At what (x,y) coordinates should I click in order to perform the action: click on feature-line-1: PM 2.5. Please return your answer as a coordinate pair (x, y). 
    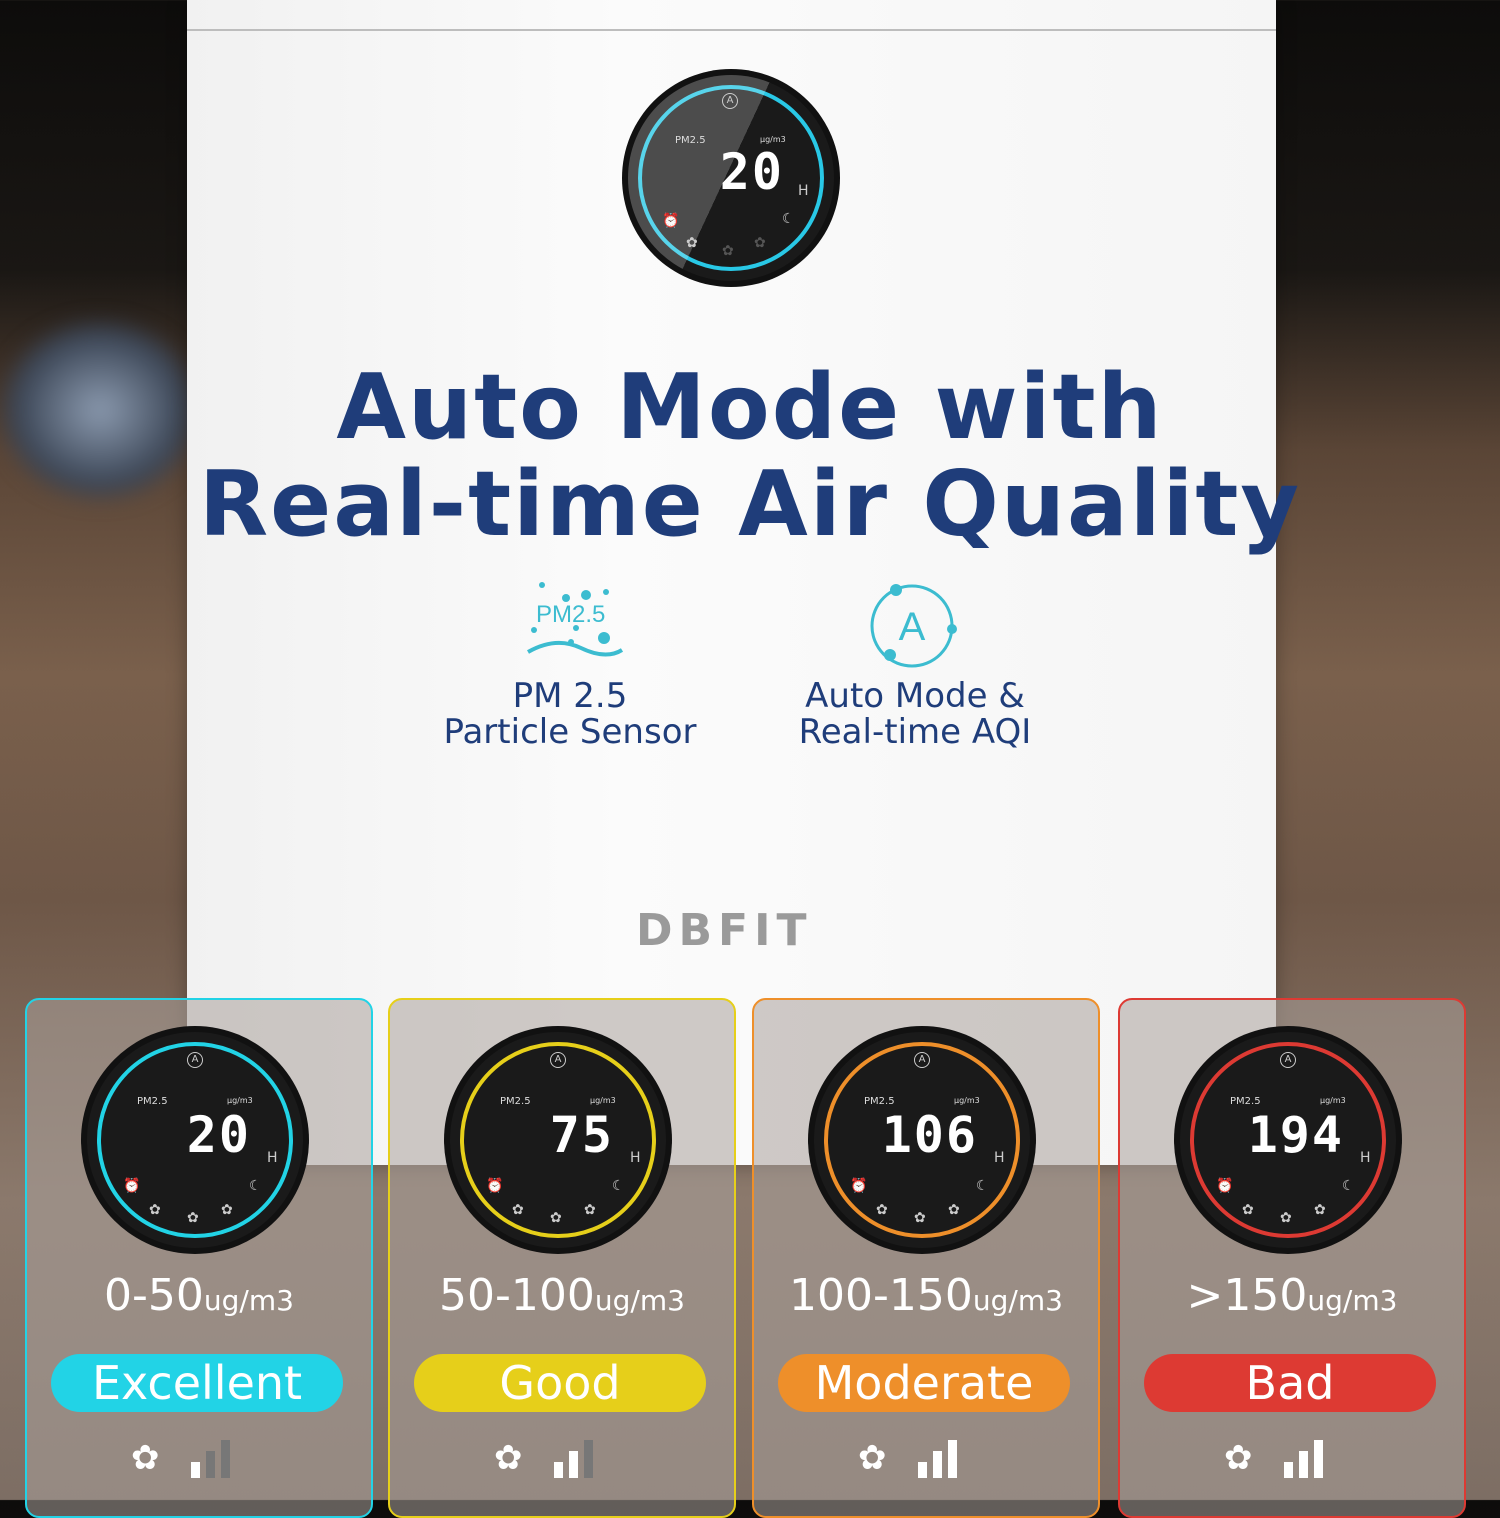
    Looking at the image, I should click on (570, 696).